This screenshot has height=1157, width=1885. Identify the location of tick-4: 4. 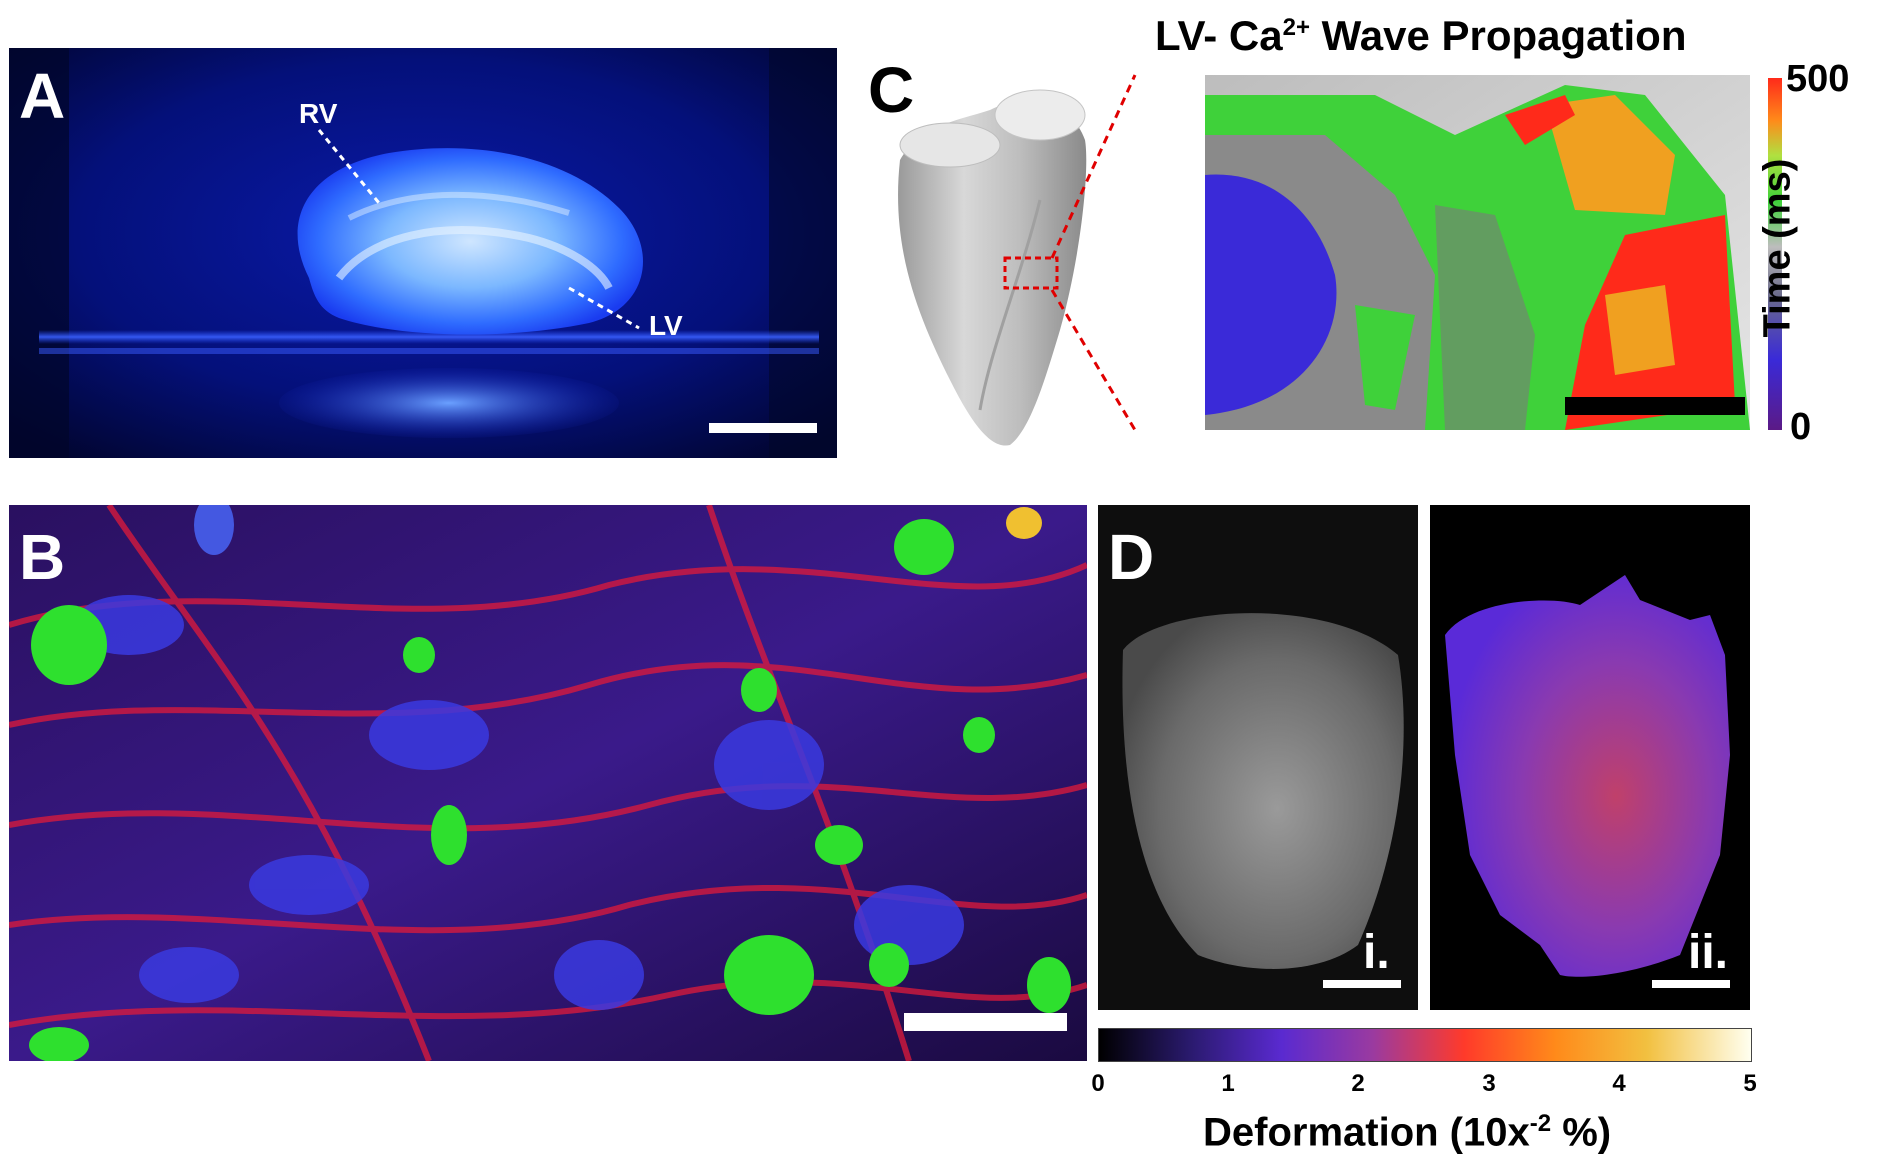
(1619, 1083).